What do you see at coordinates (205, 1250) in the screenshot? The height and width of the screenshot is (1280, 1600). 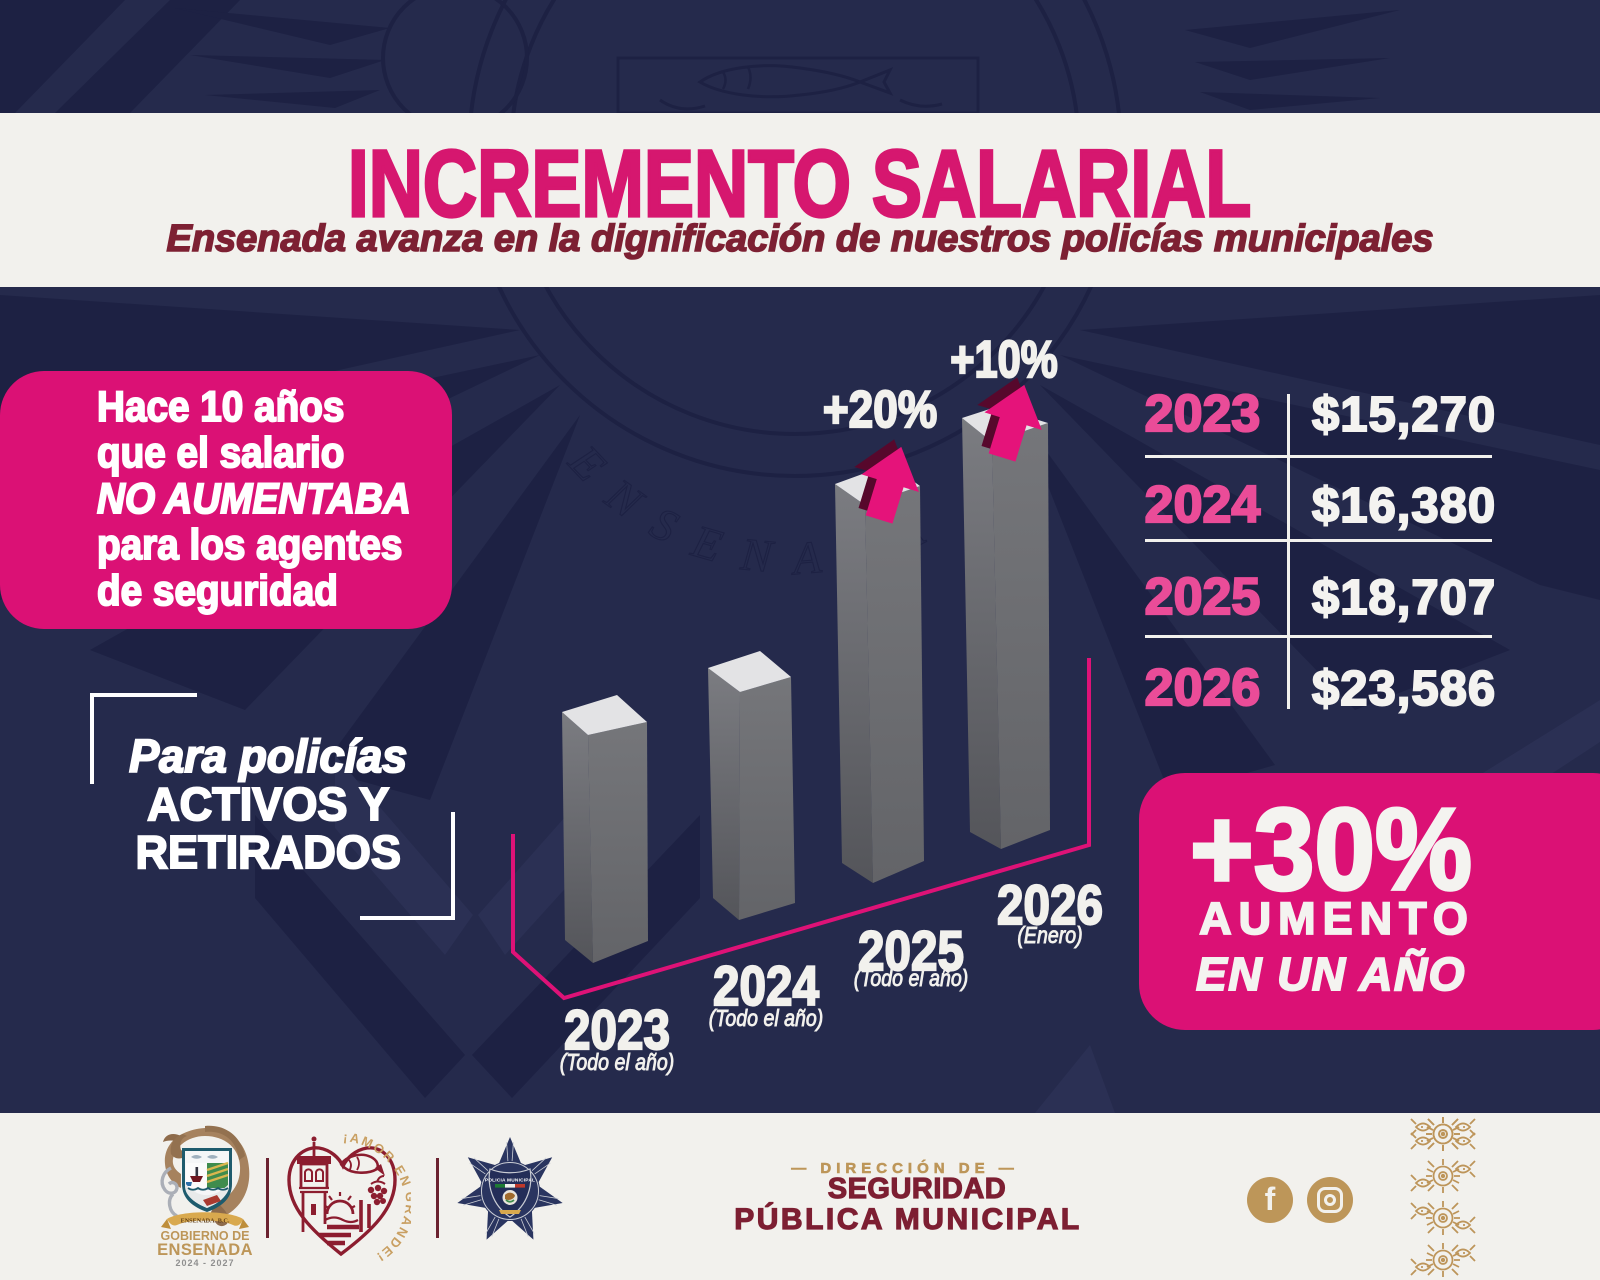 I see `svg-text: ENSENADA` at bounding box center [205, 1250].